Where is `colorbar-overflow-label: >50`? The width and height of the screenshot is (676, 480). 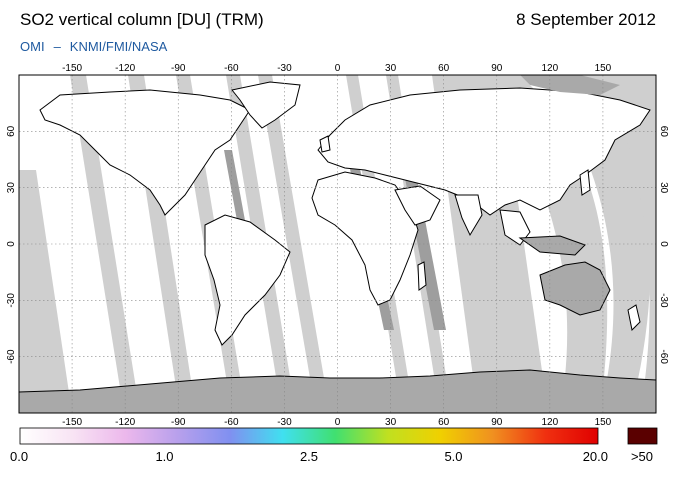
colorbar-overflow-label: >50 is located at coordinates (642, 456).